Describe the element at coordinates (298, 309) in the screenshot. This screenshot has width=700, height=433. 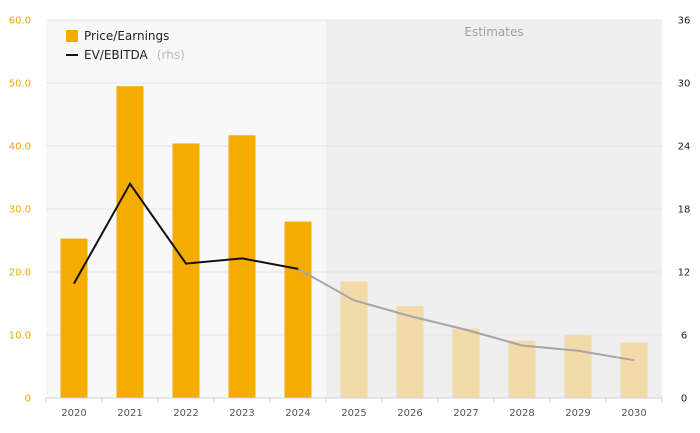
I see `bar-2024` at that location.